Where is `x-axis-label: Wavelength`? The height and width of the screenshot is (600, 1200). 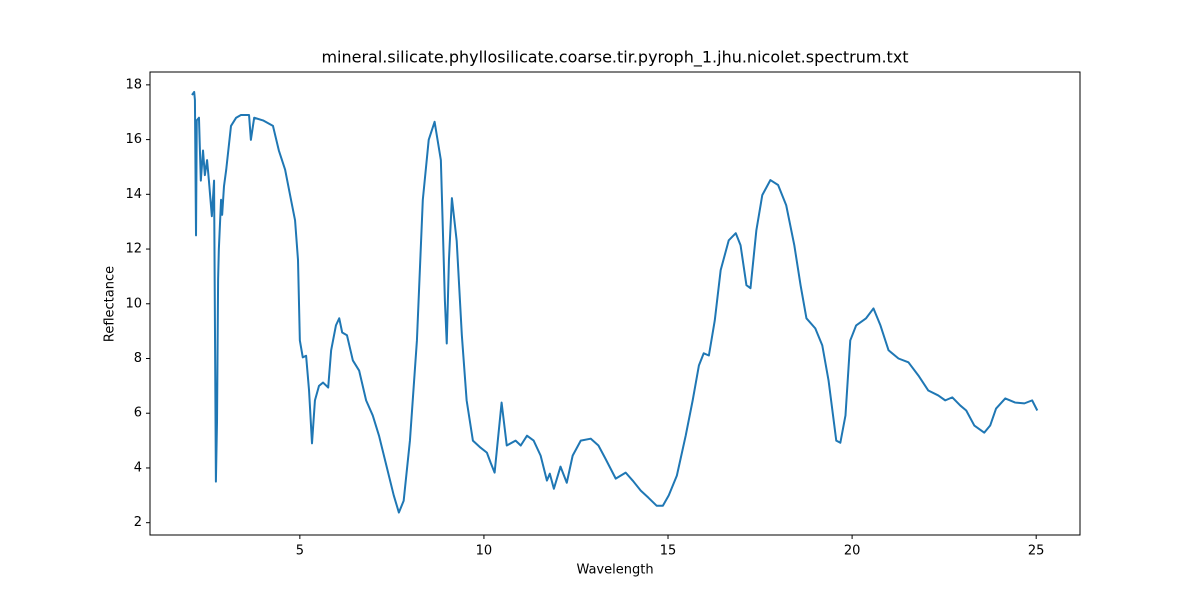 x-axis-label: Wavelength is located at coordinates (614, 570).